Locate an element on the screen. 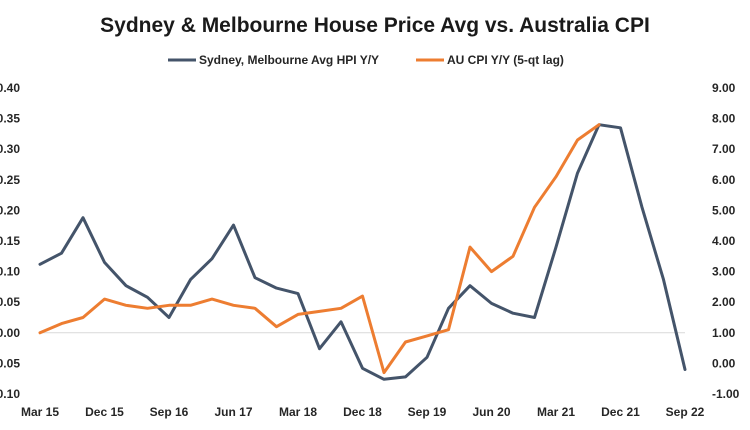  legend-label-sydney-melbourne-hpi: Sydney, Melbourne Avg HPI Y/Y is located at coordinates (289, 60).